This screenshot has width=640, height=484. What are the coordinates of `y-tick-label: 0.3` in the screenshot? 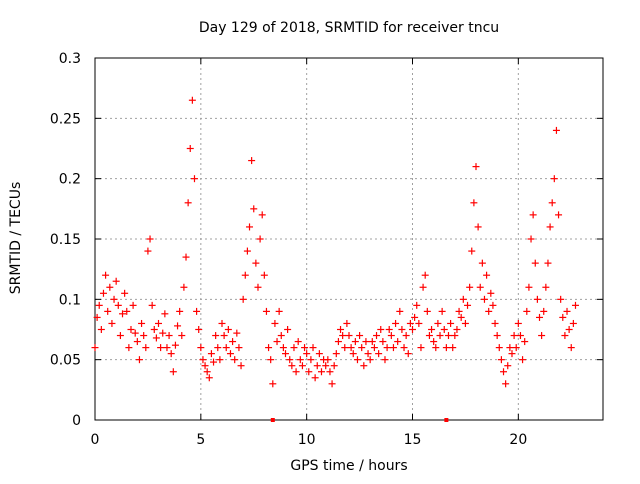 It's located at (70, 59).